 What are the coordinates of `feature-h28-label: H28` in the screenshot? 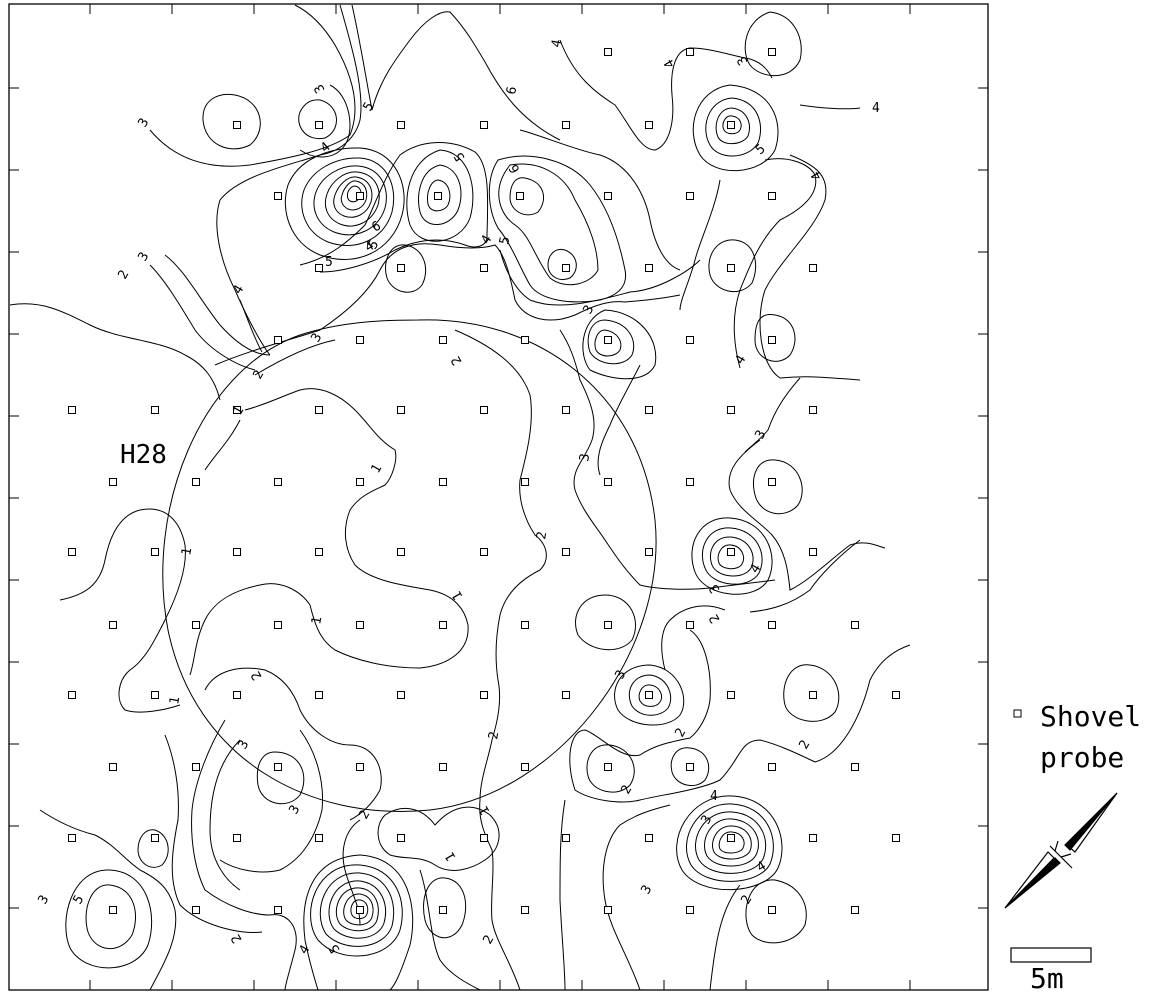 It's located at (143, 455).